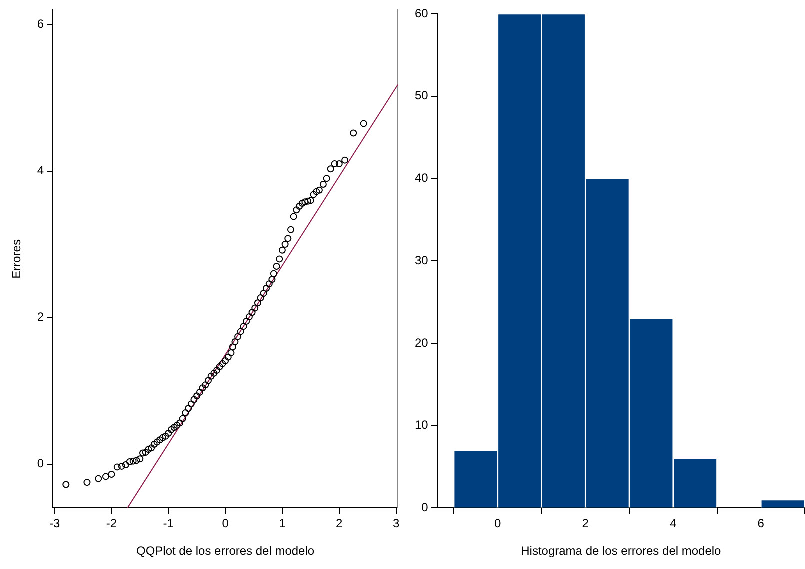 The image size is (805, 569). What do you see at coordinates (17, 259) in the screenshot?
I see `y-axis-title: Errores` at bounding box center [17, 259].